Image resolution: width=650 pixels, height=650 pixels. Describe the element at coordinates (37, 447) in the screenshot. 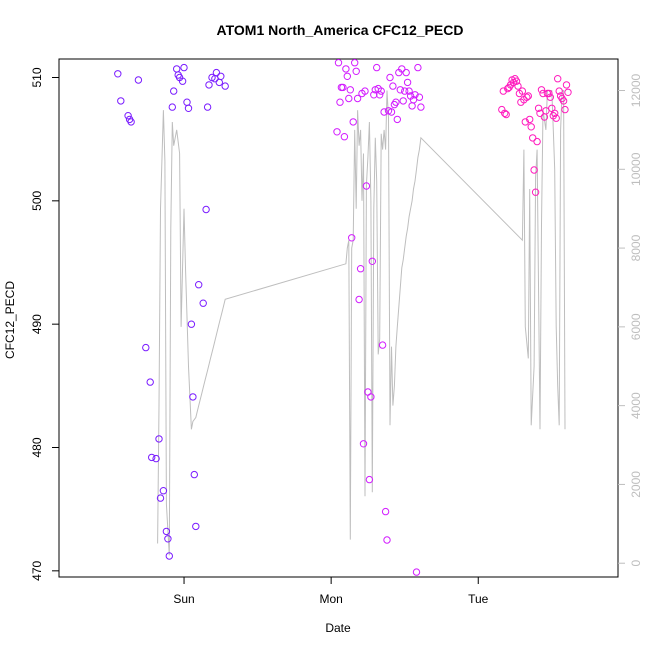

I see `y-tick-label: 480` at that location.